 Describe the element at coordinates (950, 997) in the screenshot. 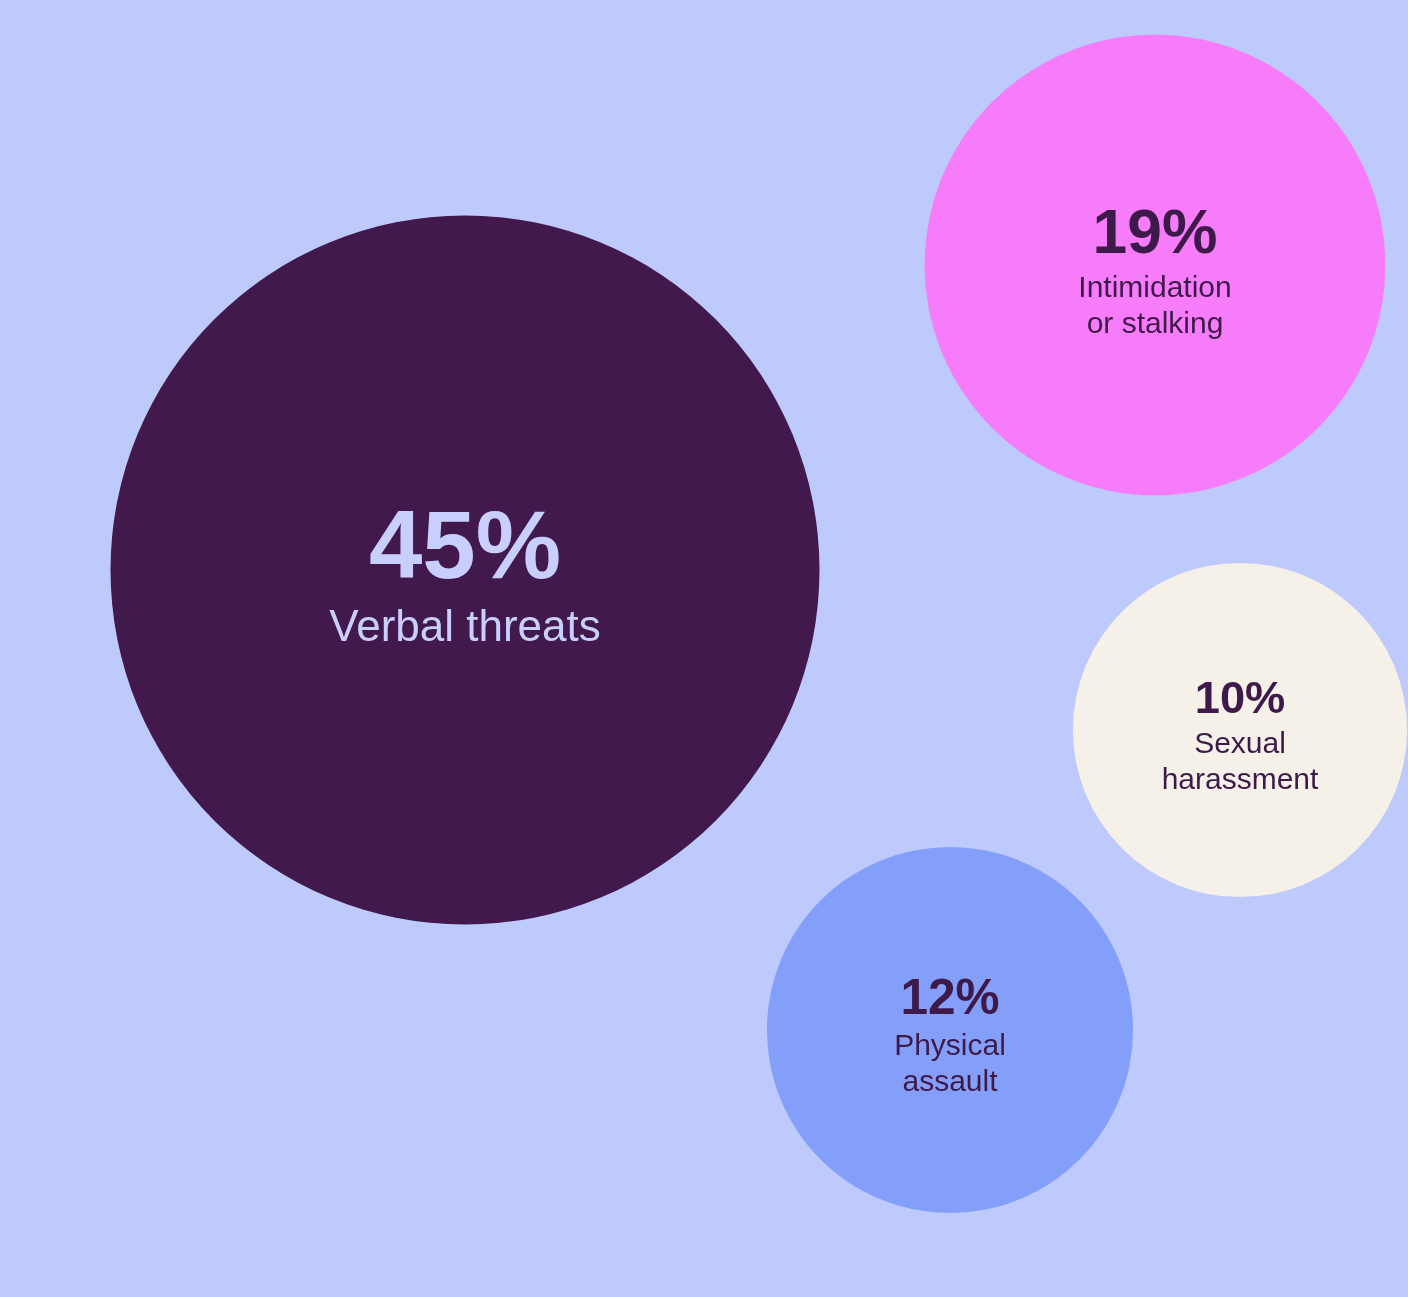

I see `data-label: 12%` at that location.